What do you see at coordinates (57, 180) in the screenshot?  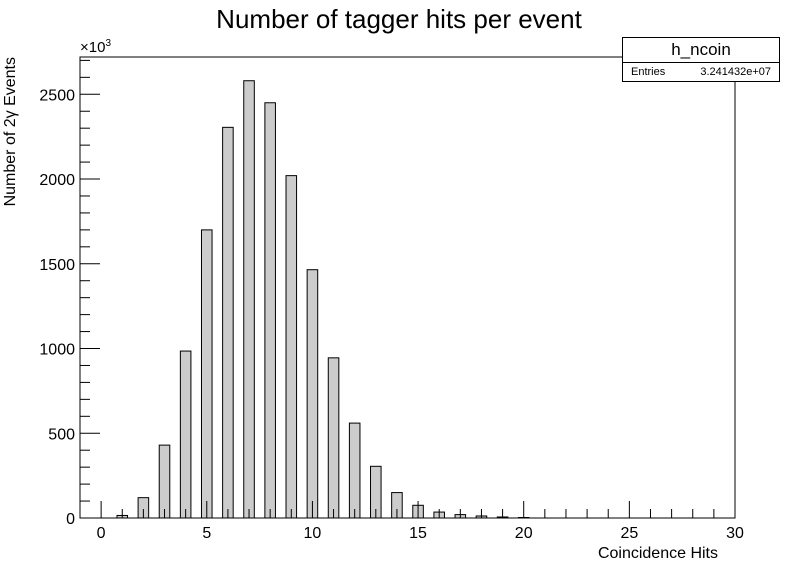 I see `y-tick-label-2000: 2000` at bounding box center [57, 180].